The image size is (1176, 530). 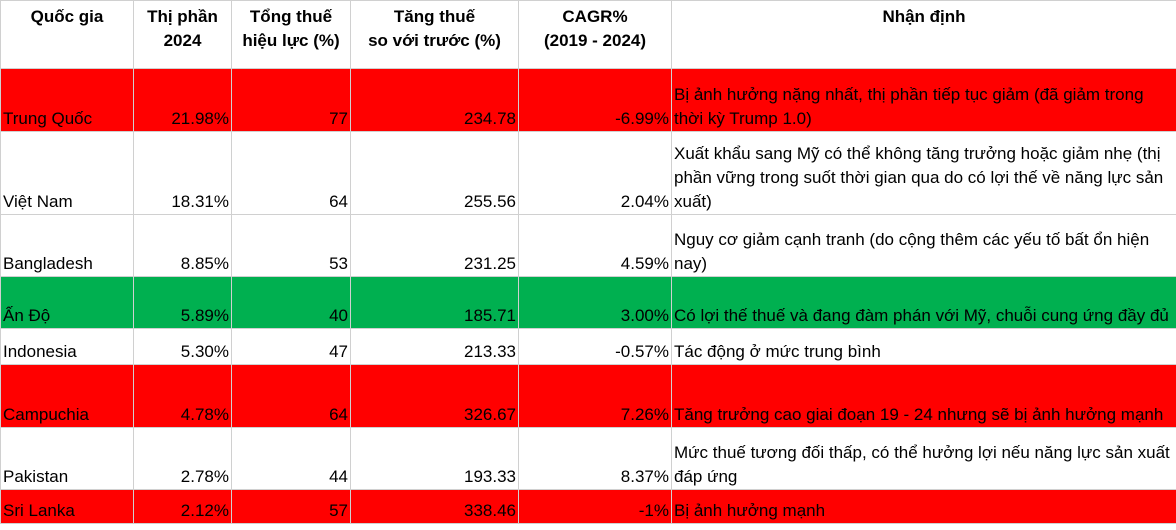 What do you see at coordinates (291, 100) in the screenshot?
I see `cell-tax: 77` at bounding box center [291, 100].